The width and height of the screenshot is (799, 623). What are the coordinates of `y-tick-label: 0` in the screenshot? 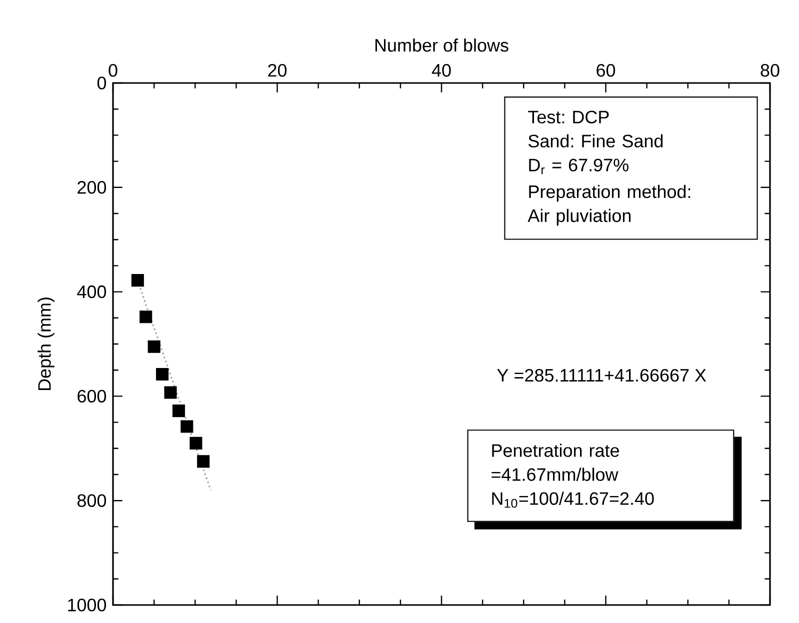 It's located at (101, 83).